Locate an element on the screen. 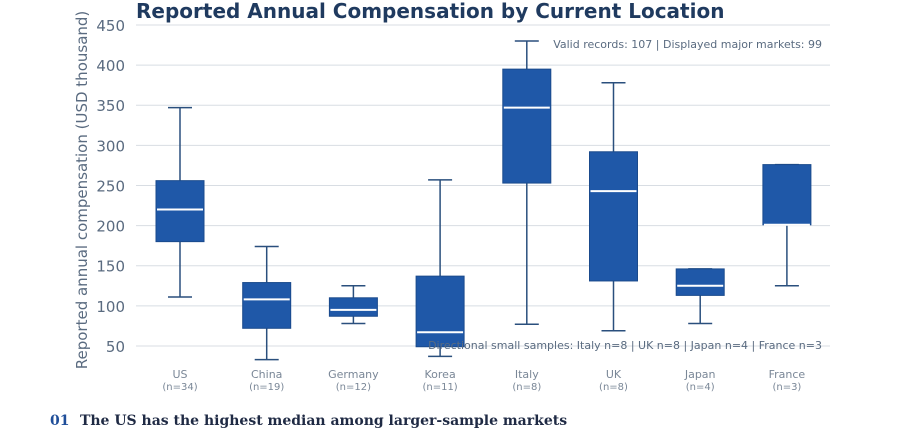 This screenshot has height=430, width=904. box-china is located at coordinates (267, 303).